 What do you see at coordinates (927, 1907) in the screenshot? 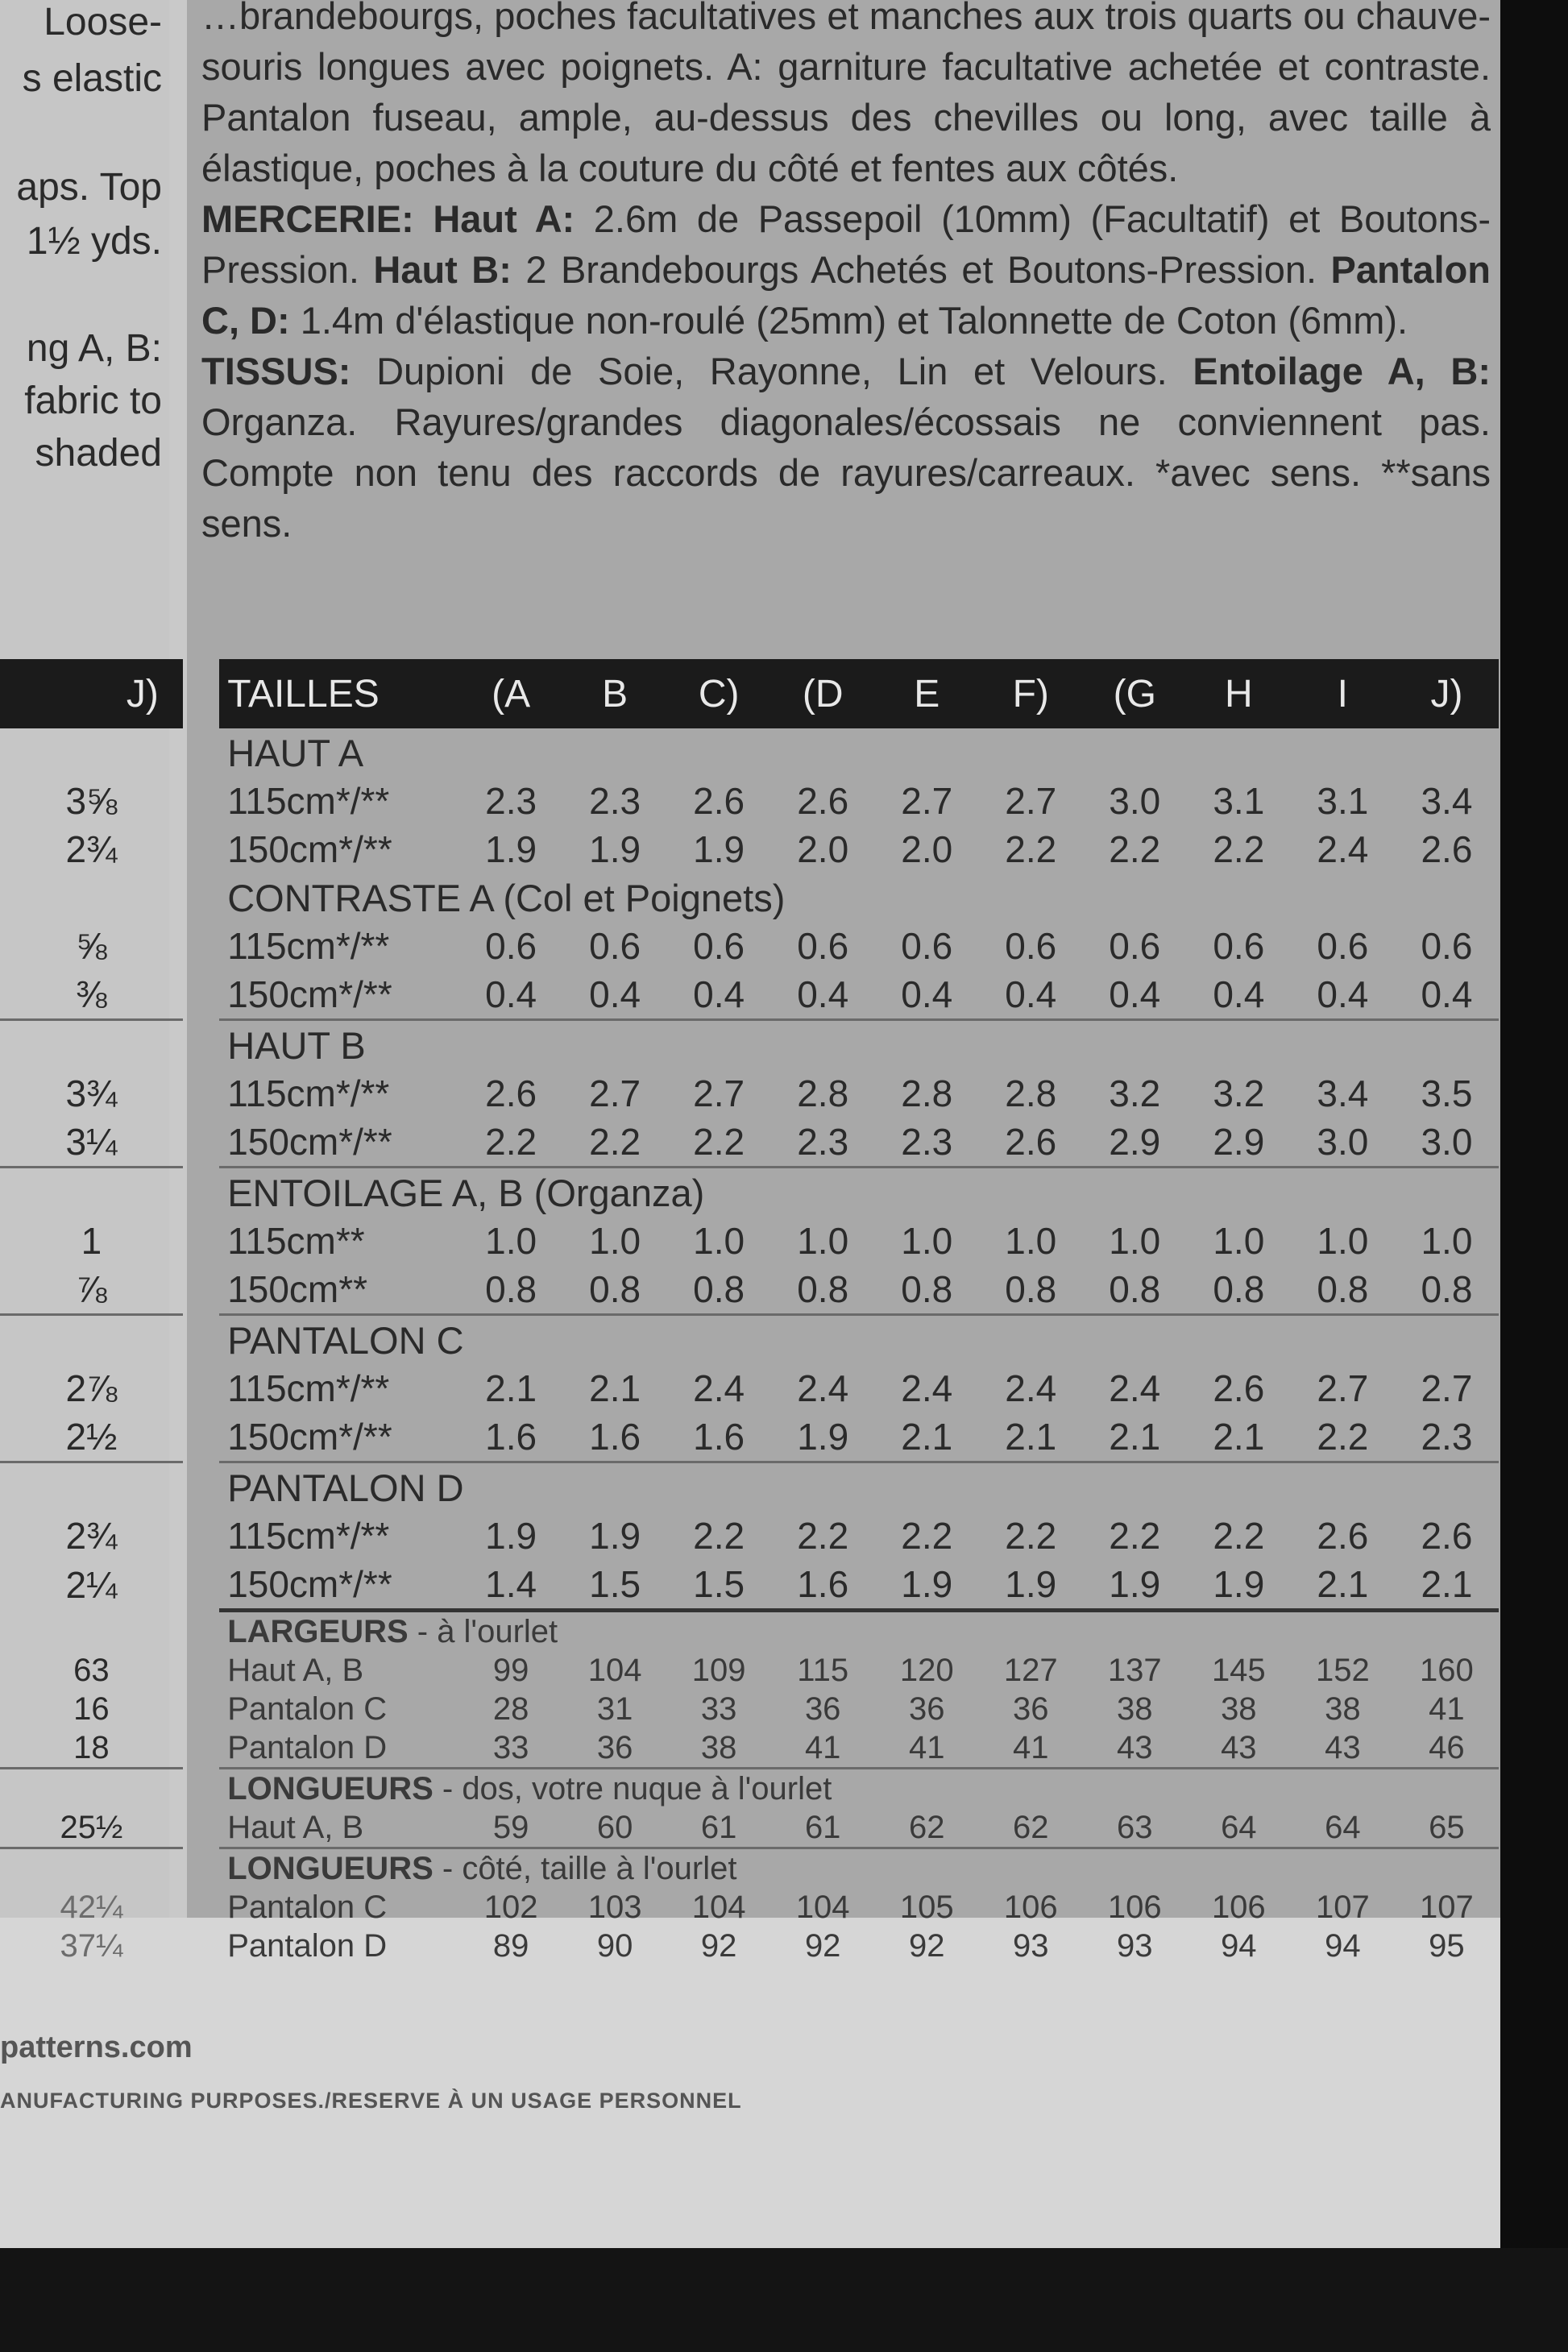
I see `yardage-value: 105` at bounding box center [927, 1907].